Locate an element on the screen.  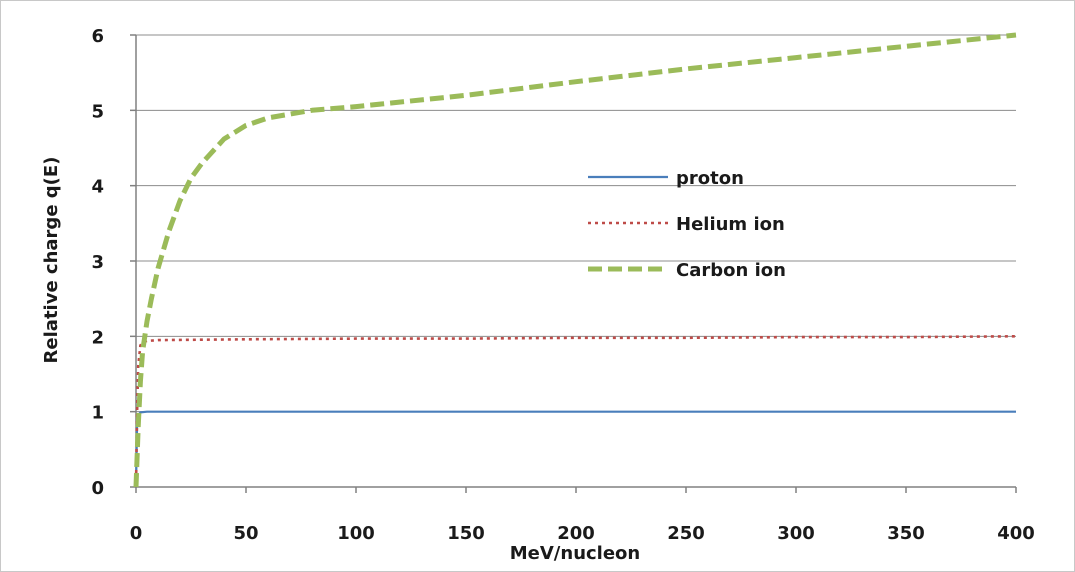
y-tick-label-0: 0 is located at coordinates (97, 488).